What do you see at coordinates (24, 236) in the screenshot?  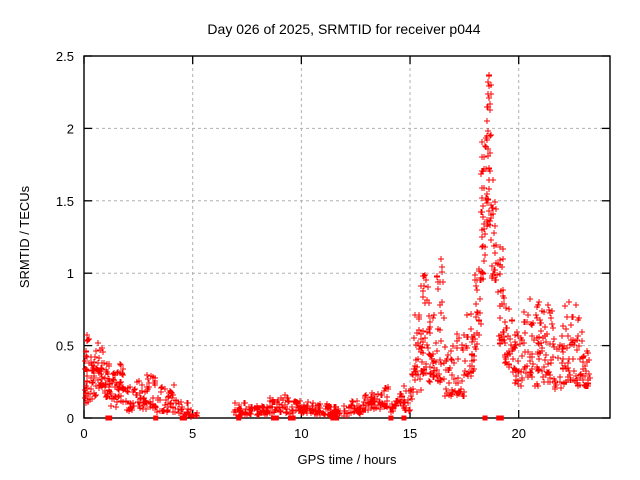 I see `y-axis-label: SRMTID / TECUs` at bounding box center [24, 236].